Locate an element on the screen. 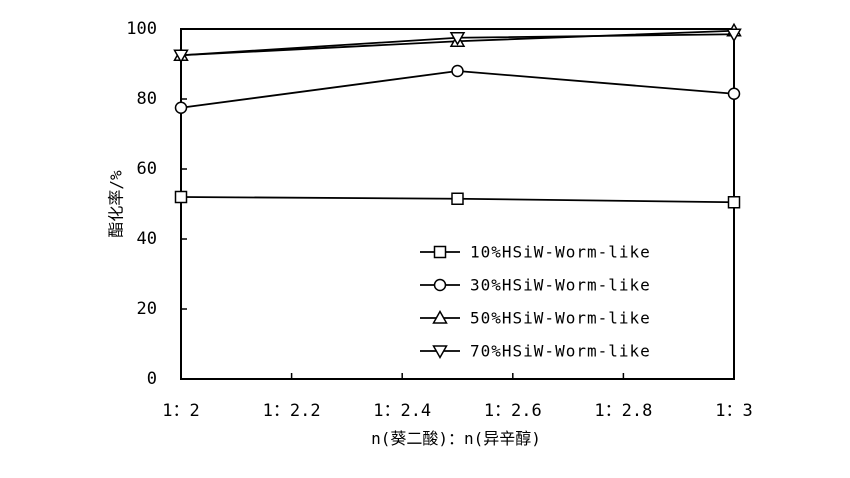 The width and height of the screenshot is (850, 478). legend-item: 50%HSiW-Worm-like is located at coordinates (535, 318).